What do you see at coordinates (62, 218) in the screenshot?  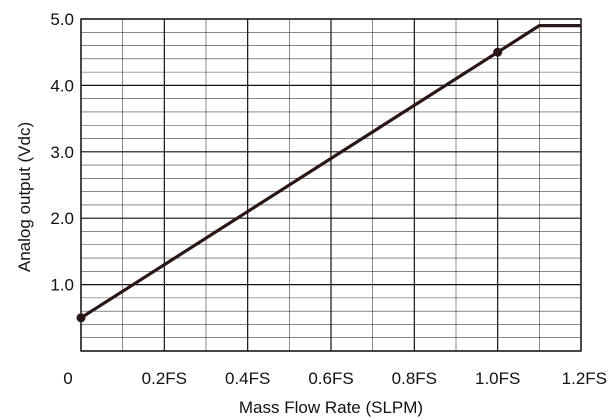 I see `y-tick-label: 2.0` at bounding box center [62, 218].